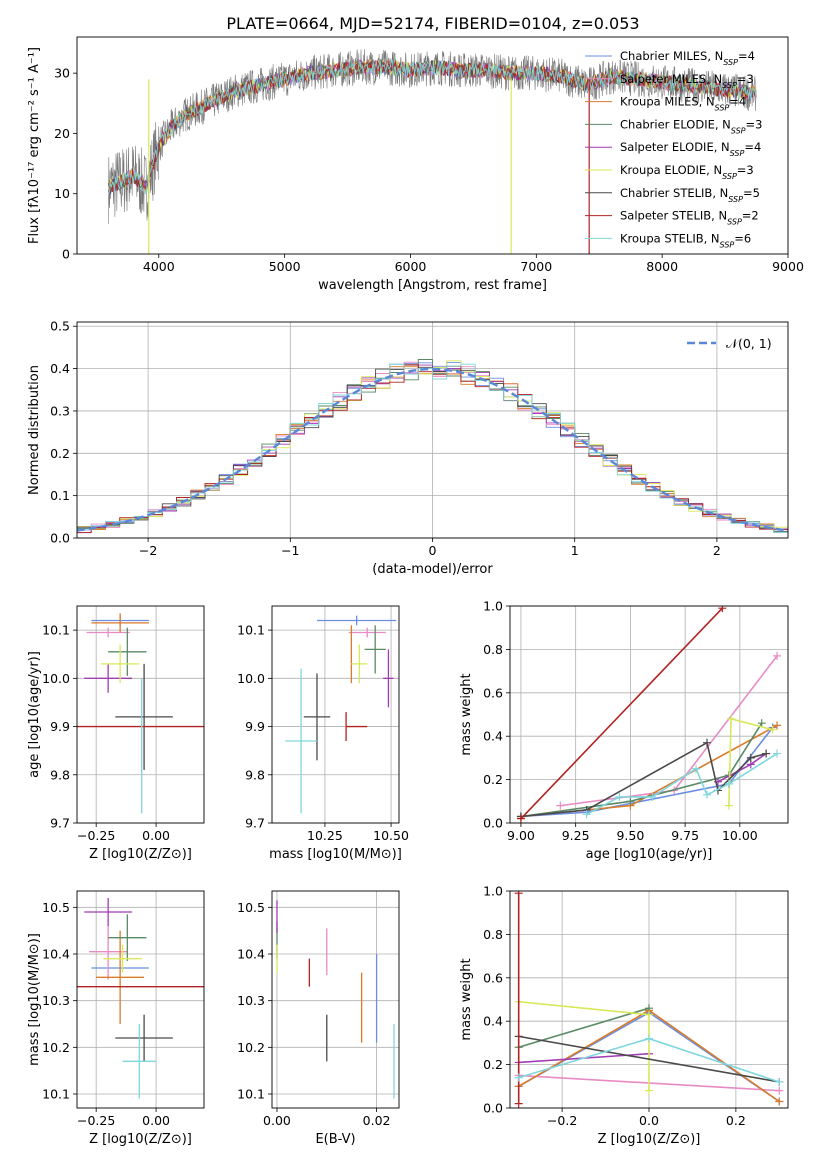 The width and height of the screenshot is (819, 1170). Describe the element at coordinates (717, 550) in the screenshot. I see `x-tick-label: 2` at that location.